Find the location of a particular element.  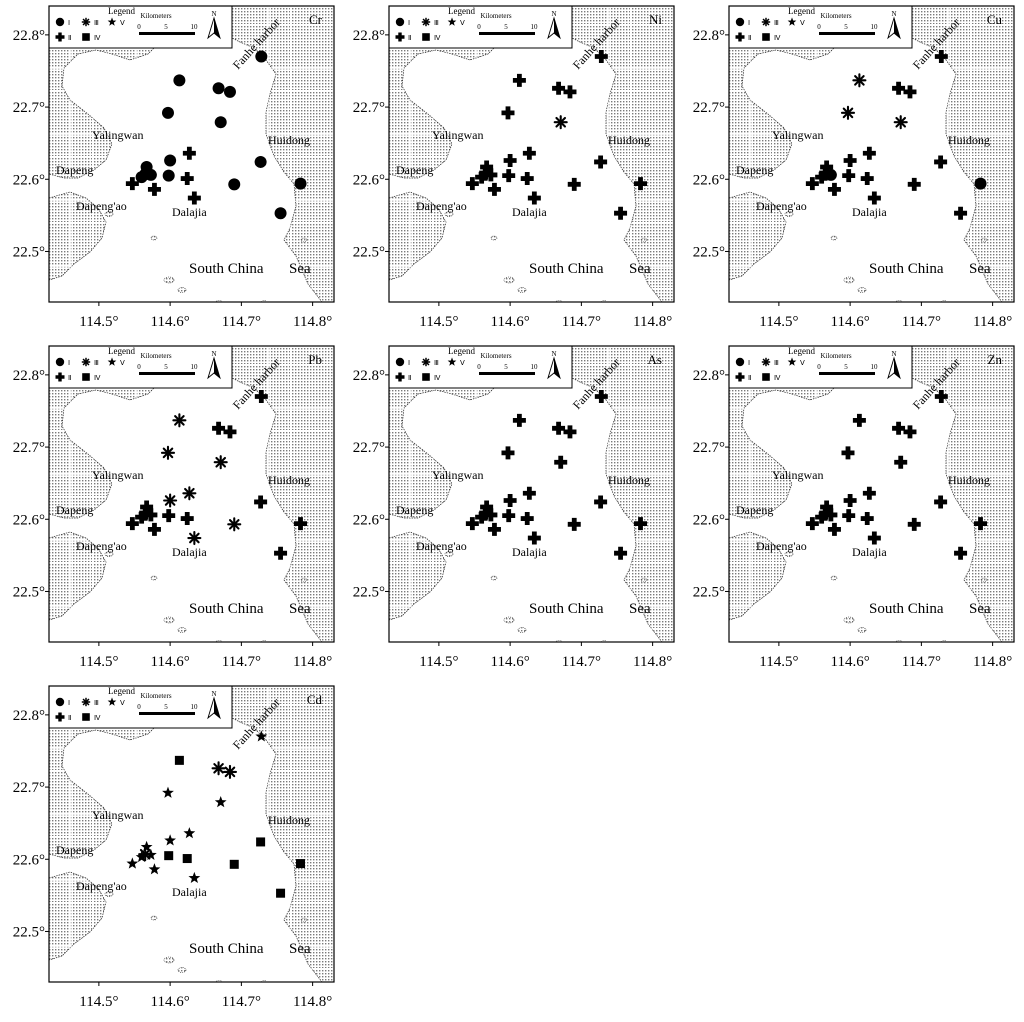

station-7-class-II-plus-icon is located at coordinates (509, 516).